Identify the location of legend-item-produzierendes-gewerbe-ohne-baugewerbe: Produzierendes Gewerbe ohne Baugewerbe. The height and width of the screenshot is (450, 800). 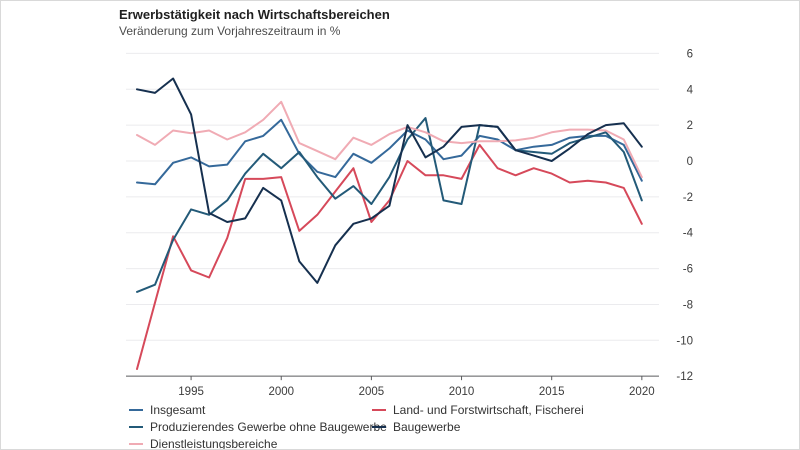
(258, 427).